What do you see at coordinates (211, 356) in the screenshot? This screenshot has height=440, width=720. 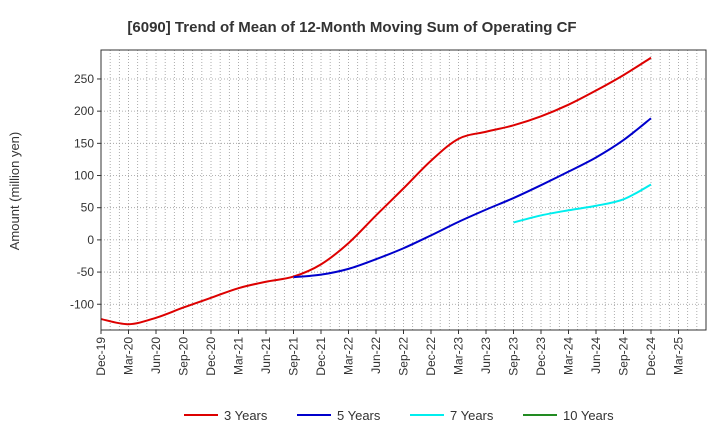 I see `x-tick-label: Dec-20` at bounding box center [211, 356].